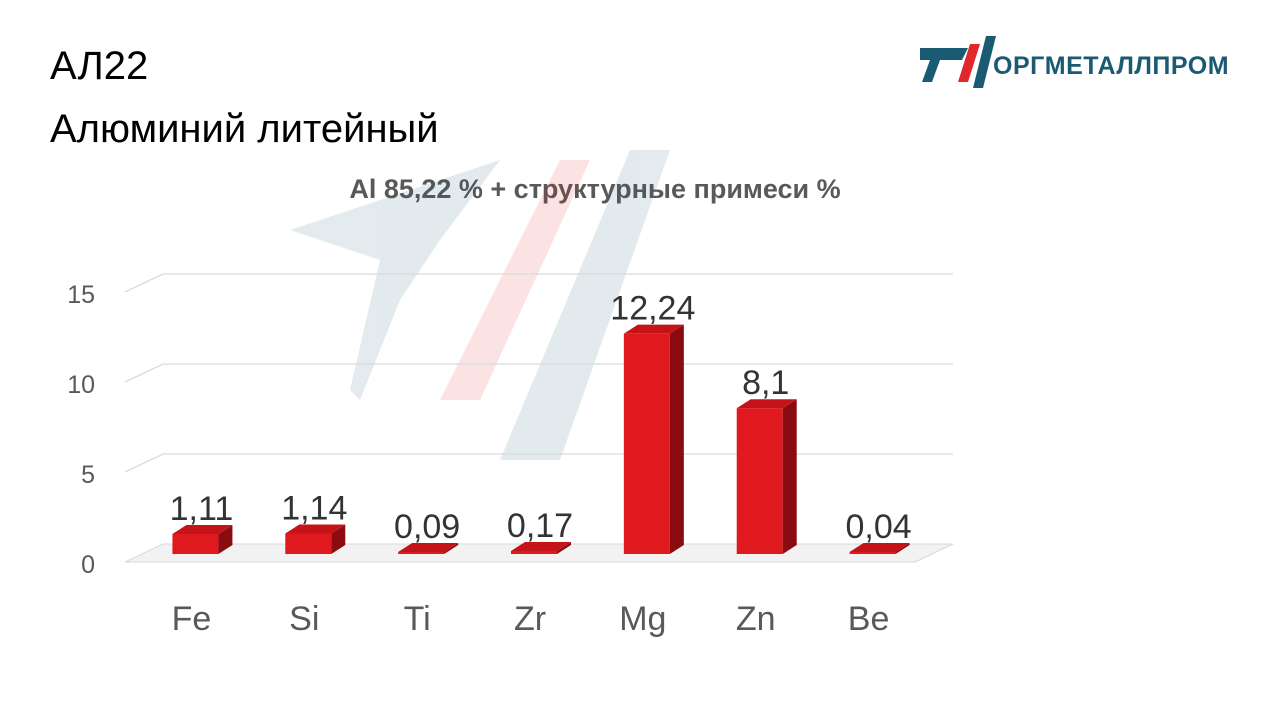  What do you see at coordinates (417, 619) in the screenshot?
I see `x-tick-label-ti: Ti` at bounding box center [417, 619].